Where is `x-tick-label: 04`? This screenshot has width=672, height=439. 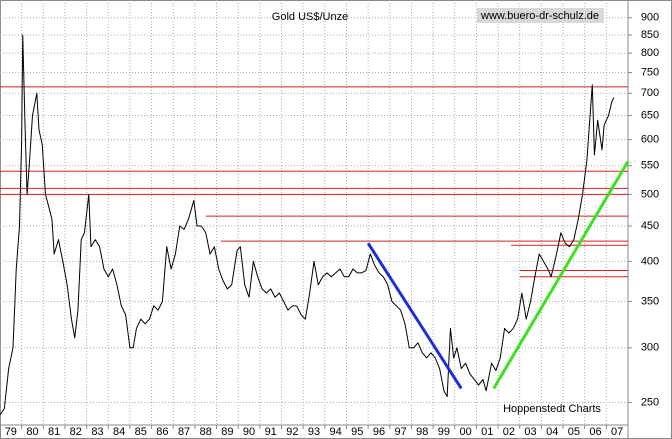
x-tick-label: 04 is located at coordinates (552, 432).